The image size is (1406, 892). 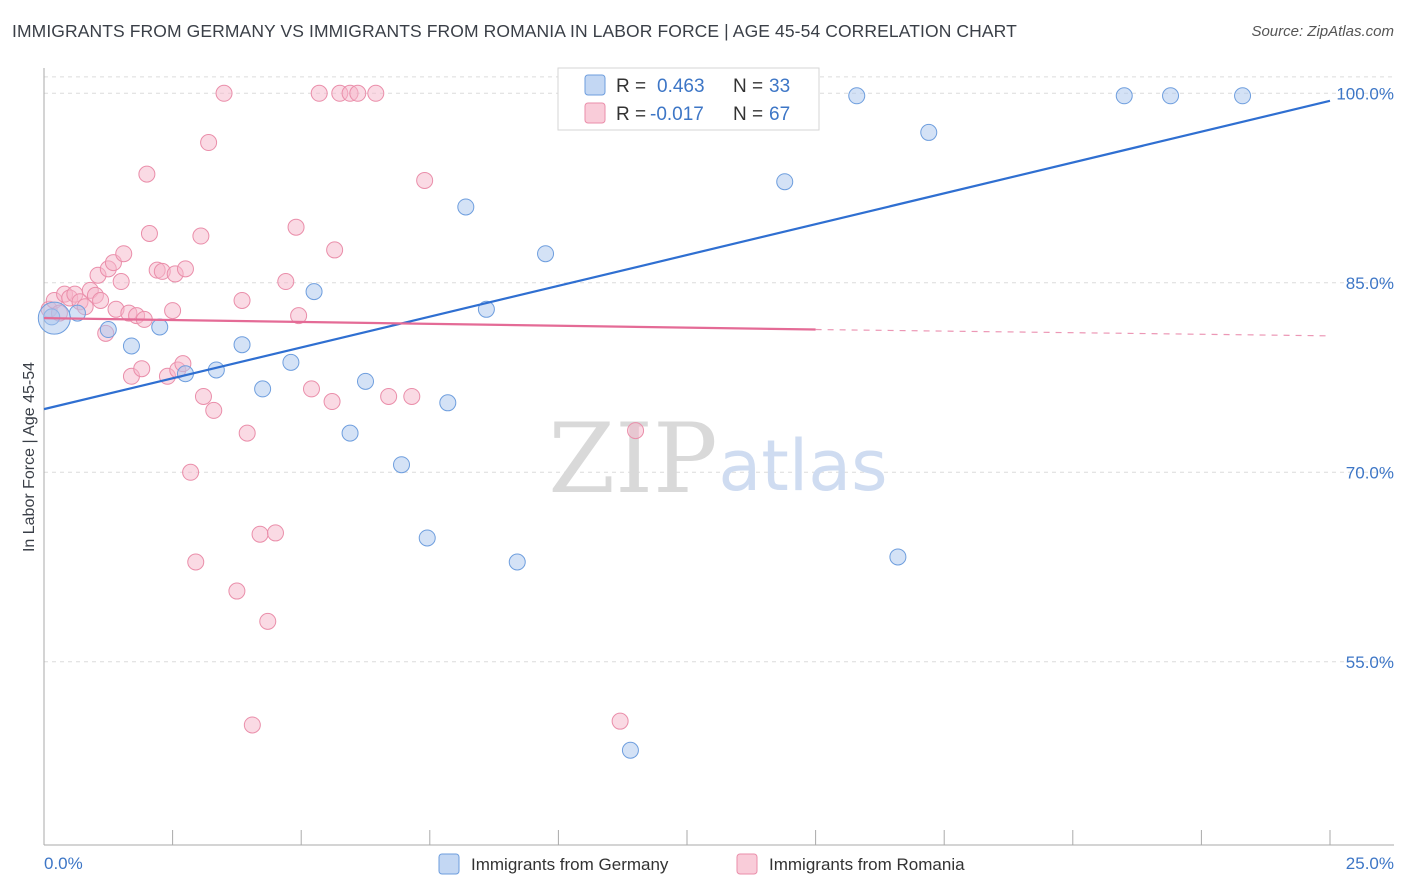 What do you see at coordinates (802, 466) in the screenshot?
I see `watermark-atlas: atlas` at bounding box center [802, 466].